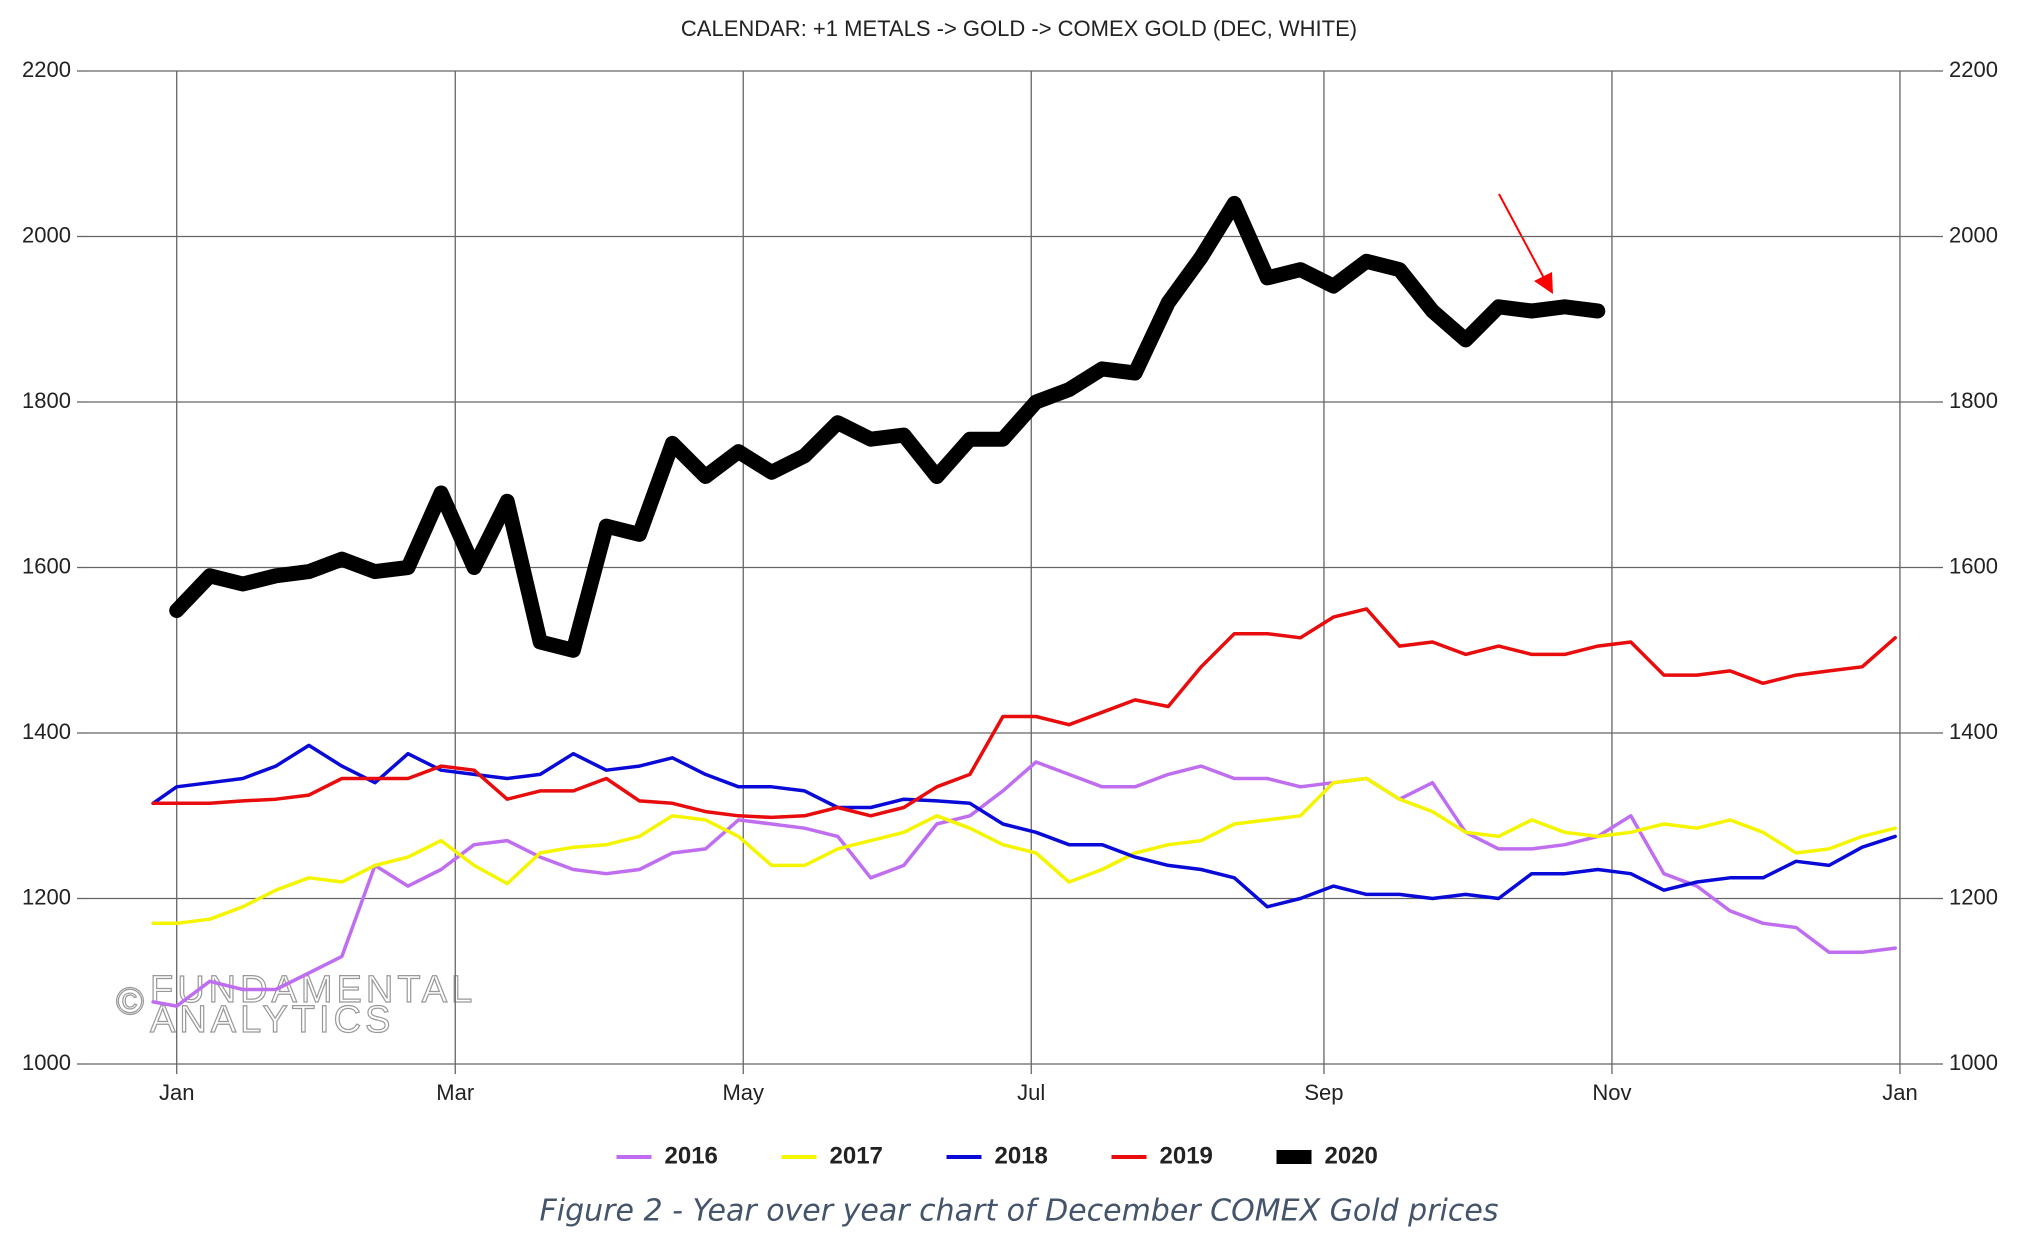 The image size is (2028, 1242). I want to click on x-tick-label: Nov, so click(1611, 1092).